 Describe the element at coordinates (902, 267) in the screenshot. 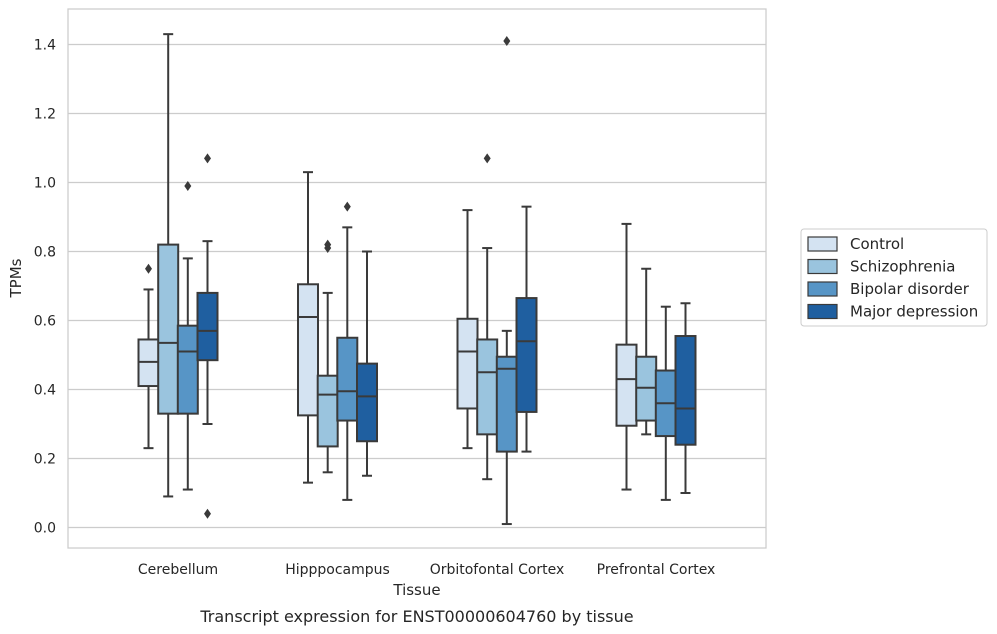

I see `legend-label: Schizophrenia` at that location.